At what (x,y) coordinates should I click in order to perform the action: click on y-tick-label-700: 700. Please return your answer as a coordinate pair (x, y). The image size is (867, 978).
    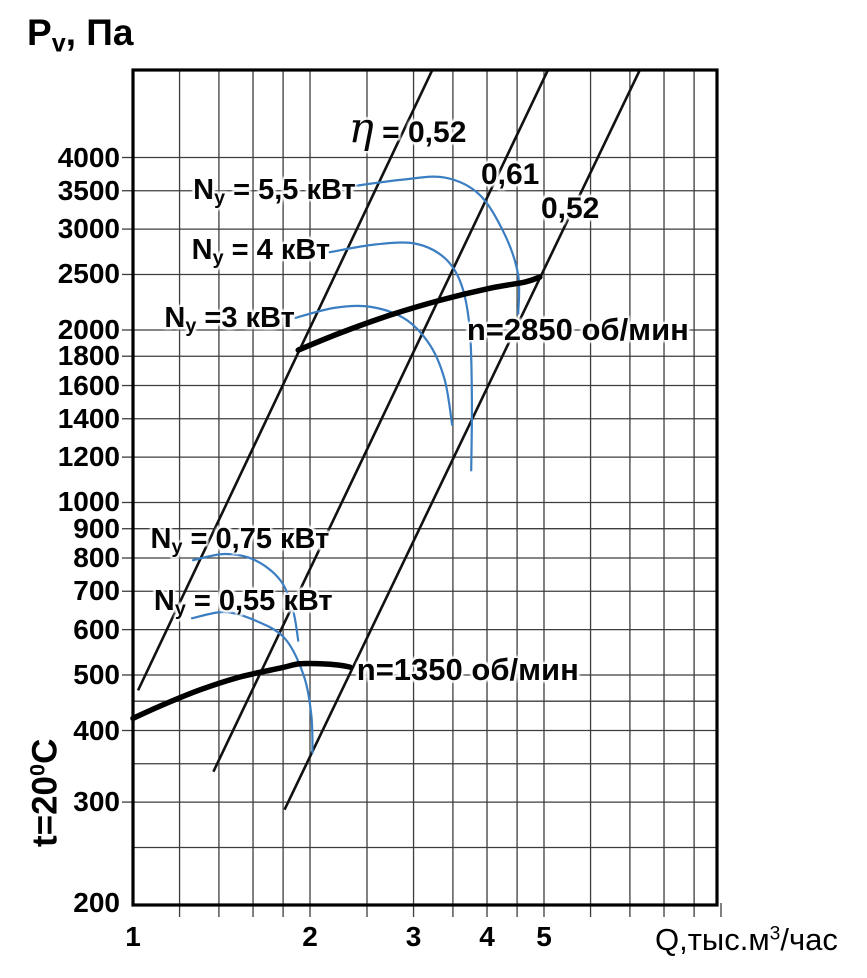
    Looking at the image, I should click on (96, 591).